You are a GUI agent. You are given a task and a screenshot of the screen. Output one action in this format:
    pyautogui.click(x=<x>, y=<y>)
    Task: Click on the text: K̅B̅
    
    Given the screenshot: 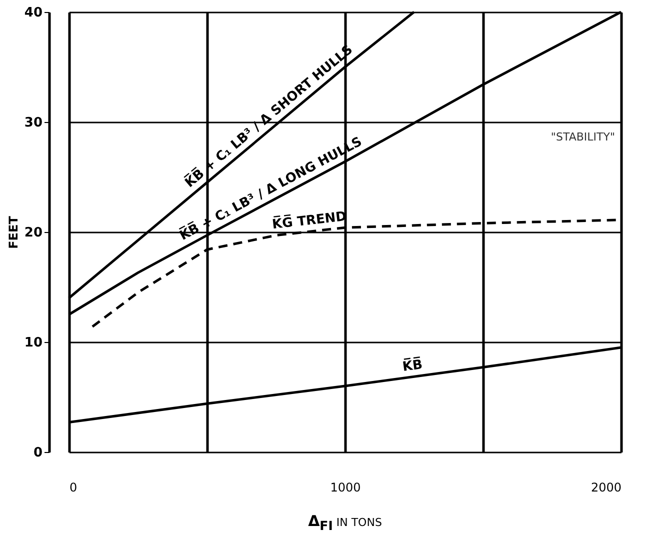 What is the action you would take?
    pyautogui.click(x=413, y=366)
    